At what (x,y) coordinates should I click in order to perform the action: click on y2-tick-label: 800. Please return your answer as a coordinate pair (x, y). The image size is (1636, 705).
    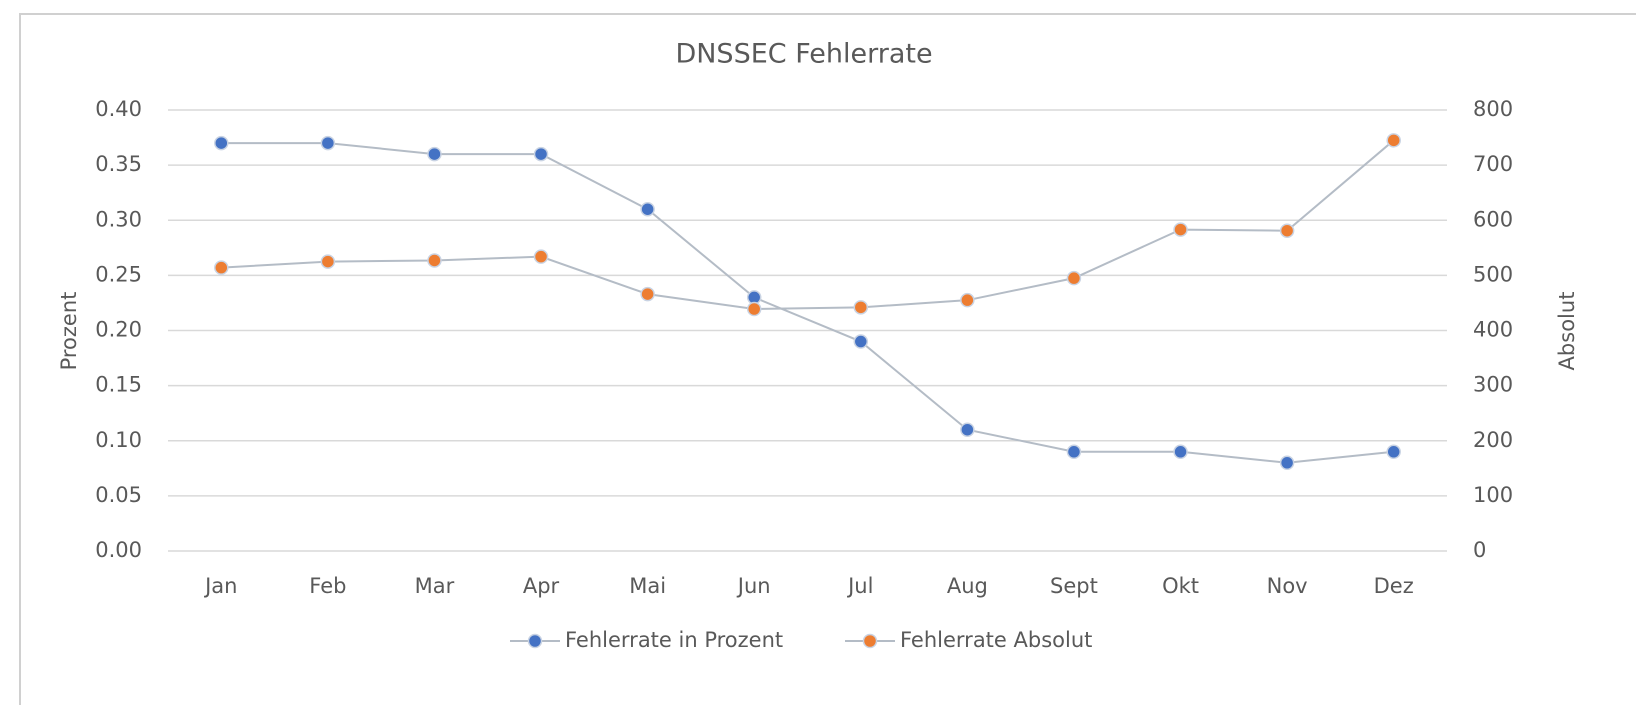
    Looking at the image, I should click on (1493, 109).